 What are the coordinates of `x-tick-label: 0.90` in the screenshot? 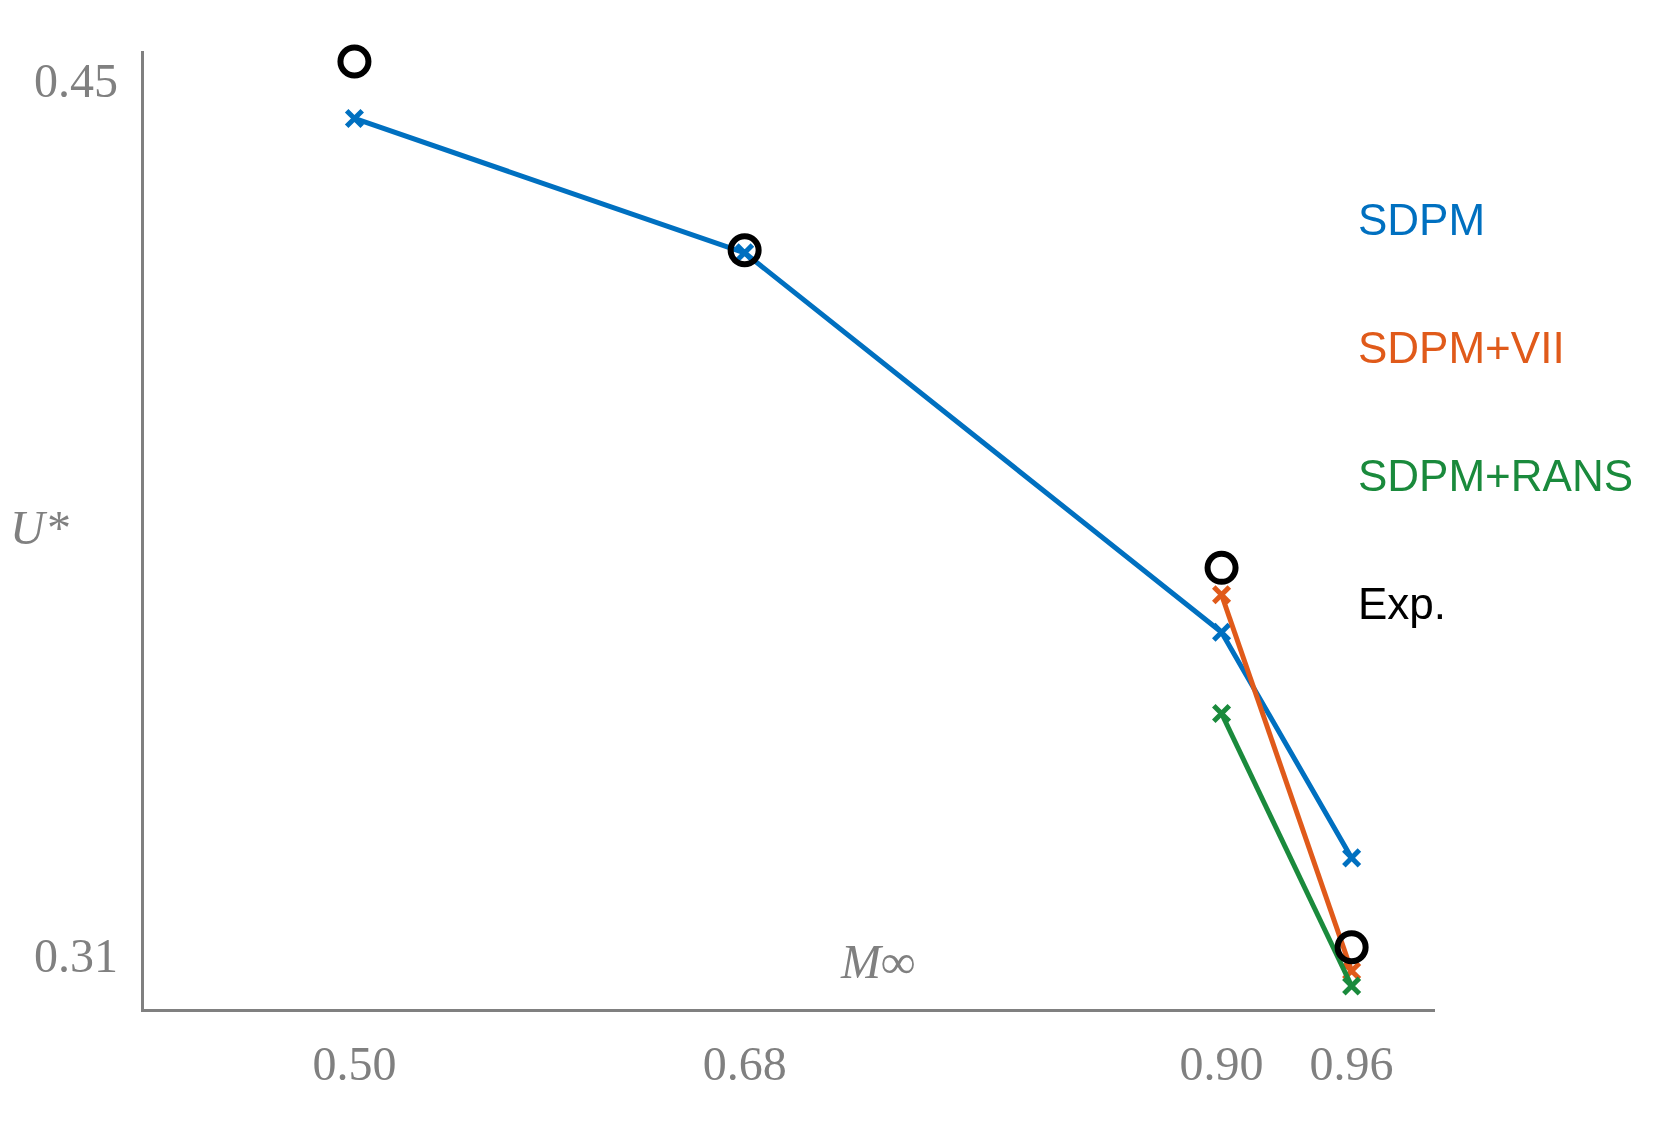 It's located at (1221, 1063).